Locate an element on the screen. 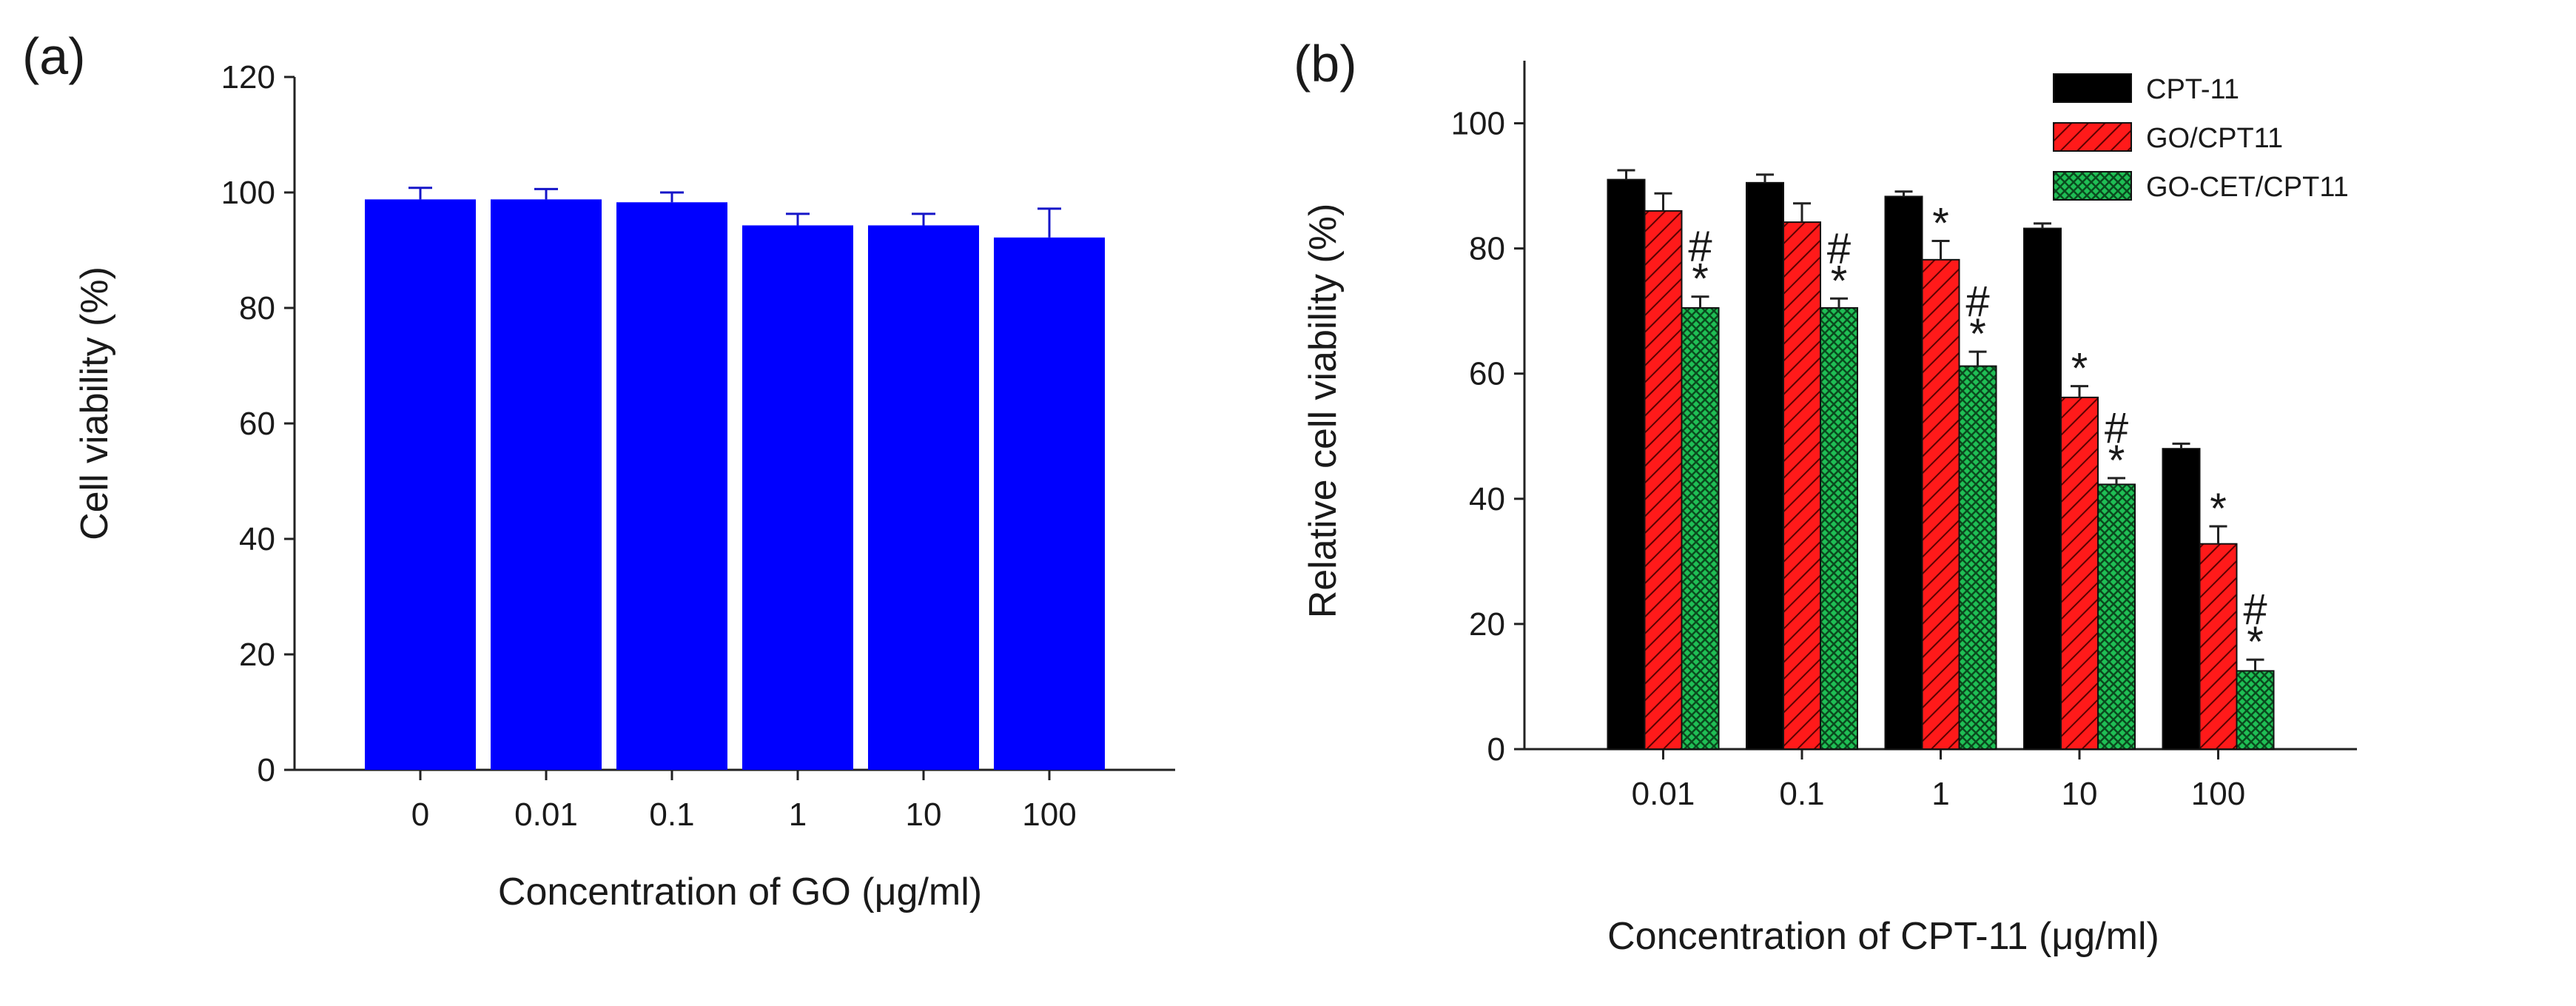  panel-b-legend: CPT-11 GO/CPT11 GO-CET/CPT11 is located at coordinates (2201, 138).